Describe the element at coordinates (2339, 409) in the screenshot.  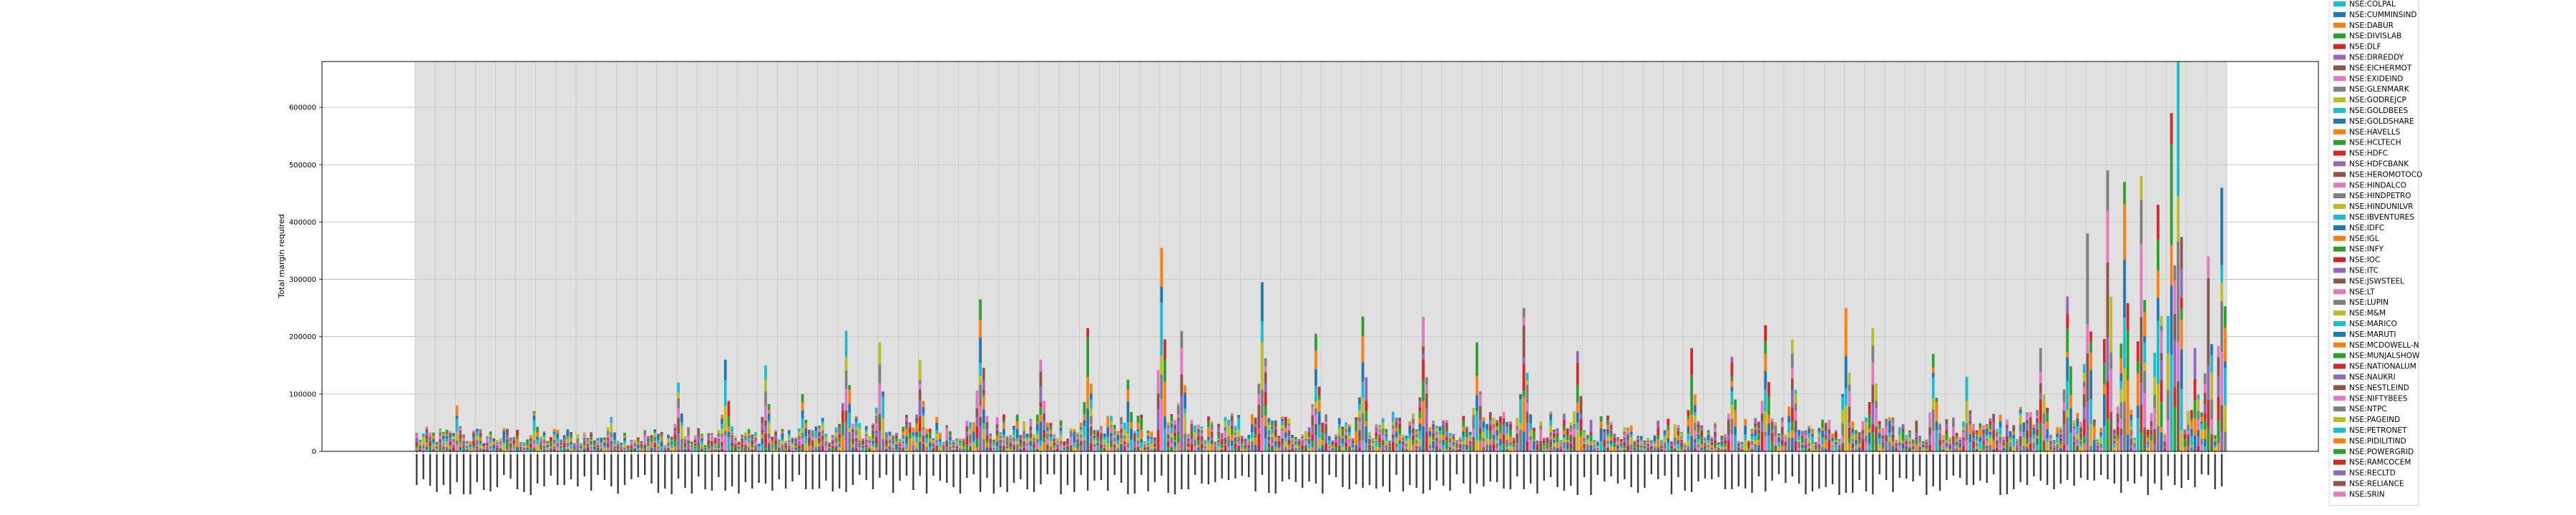
I see `legend-swatch` at that location.